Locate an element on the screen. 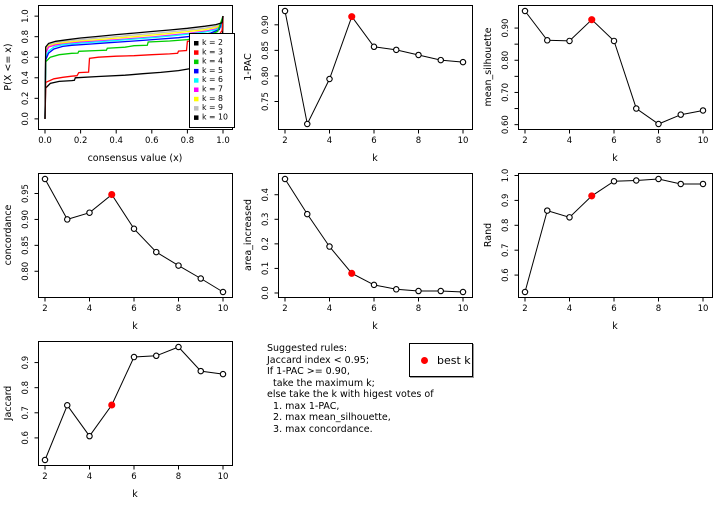 This screenshot has width=720, height=508. chart-rand: 2 4 6 8 10 k 0.6 0.7 0.8 0.9 1.0 Rand is located at coordinates (598, 250).